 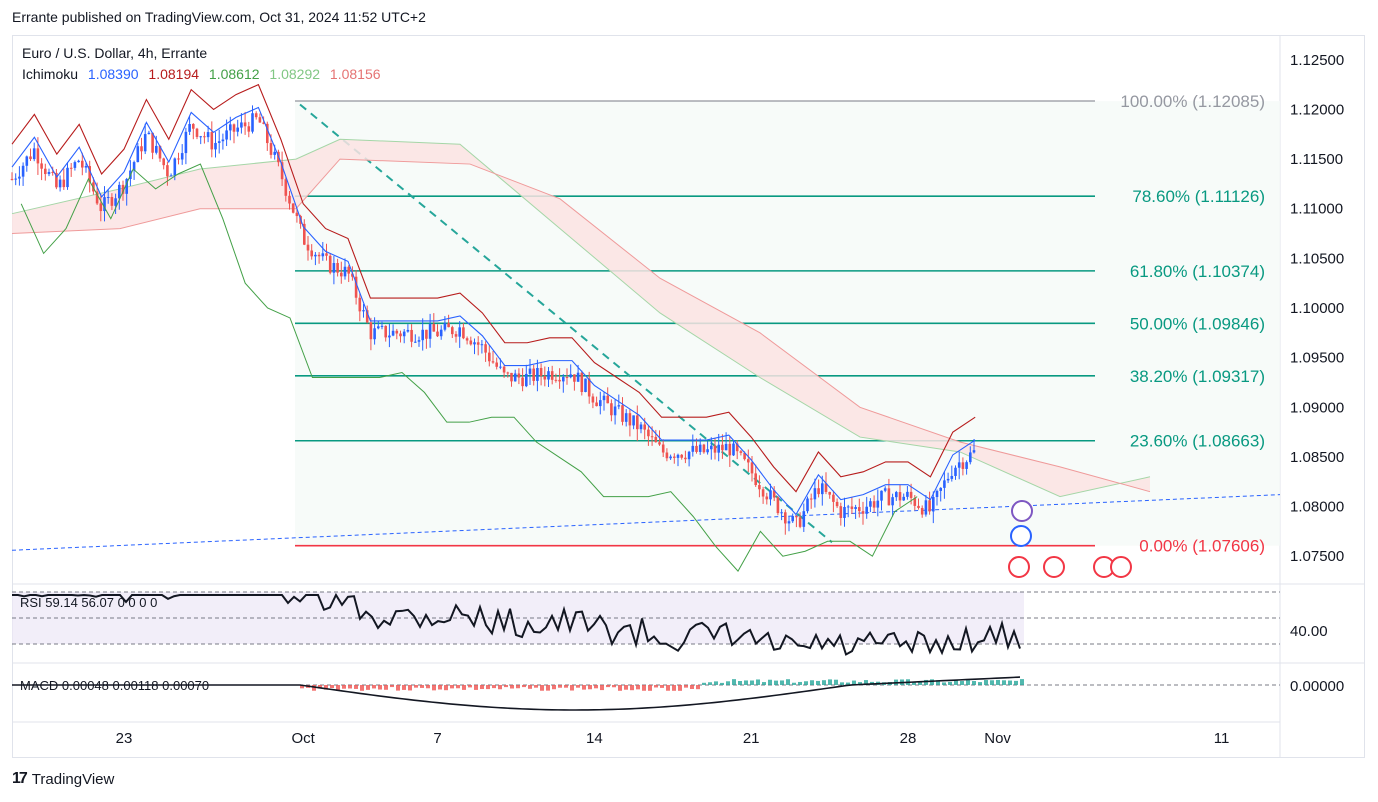 I want to click on y-tick-label: 1.12000, so click(x=1317, y=109).